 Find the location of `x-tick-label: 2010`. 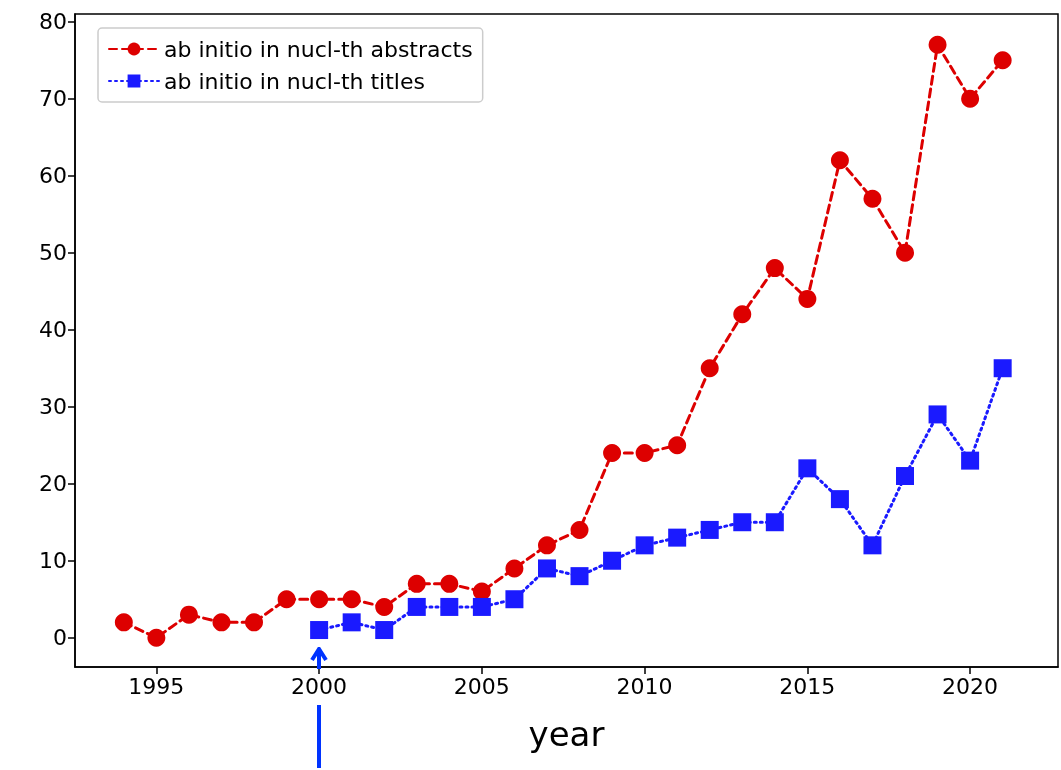

x-tick-label: 2010 is located at coordinates (644, 686).